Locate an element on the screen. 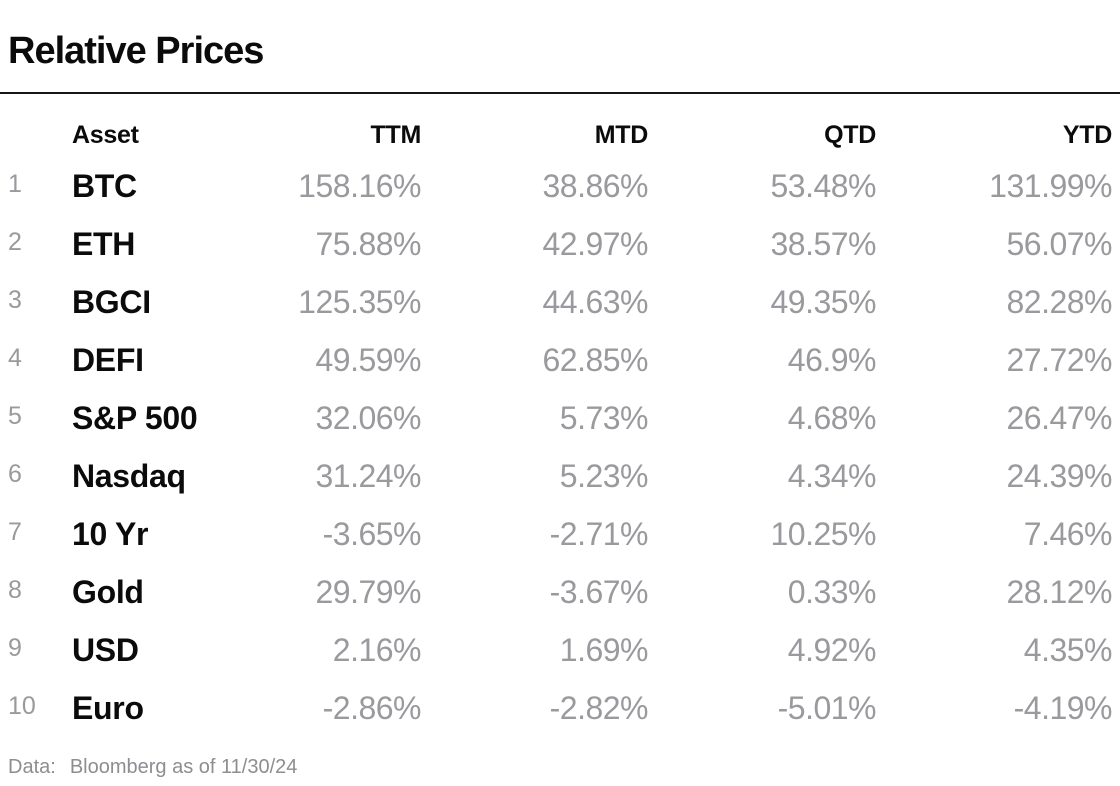  mtd-value: 5.73% is located at coordinates (604, 418).